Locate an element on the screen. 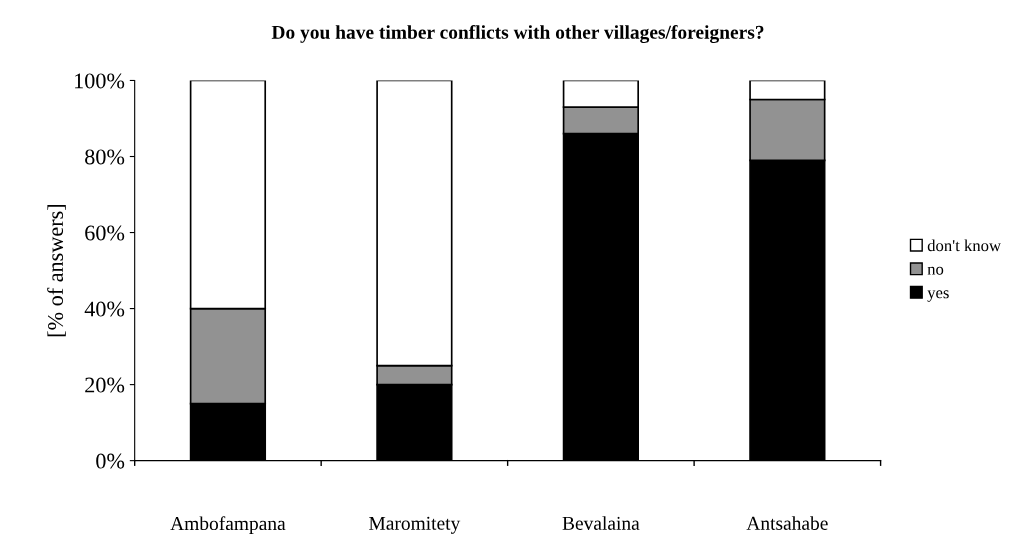  x-tick-label: Maromitety is located at coordinates (415, 525).